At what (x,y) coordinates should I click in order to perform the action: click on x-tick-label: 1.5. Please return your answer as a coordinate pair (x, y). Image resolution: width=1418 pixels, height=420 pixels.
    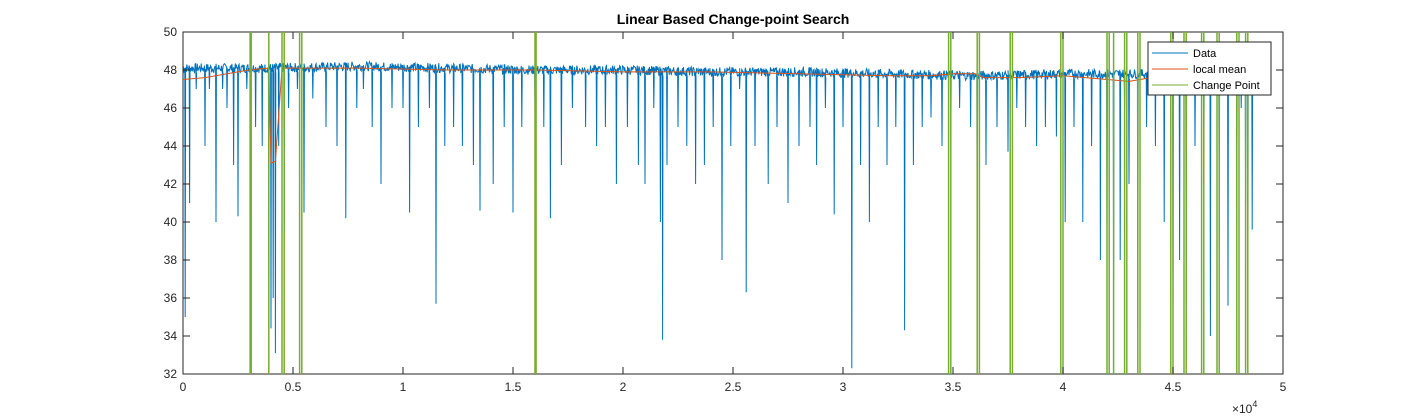
    Looking at the image, I should click on (513, 387).